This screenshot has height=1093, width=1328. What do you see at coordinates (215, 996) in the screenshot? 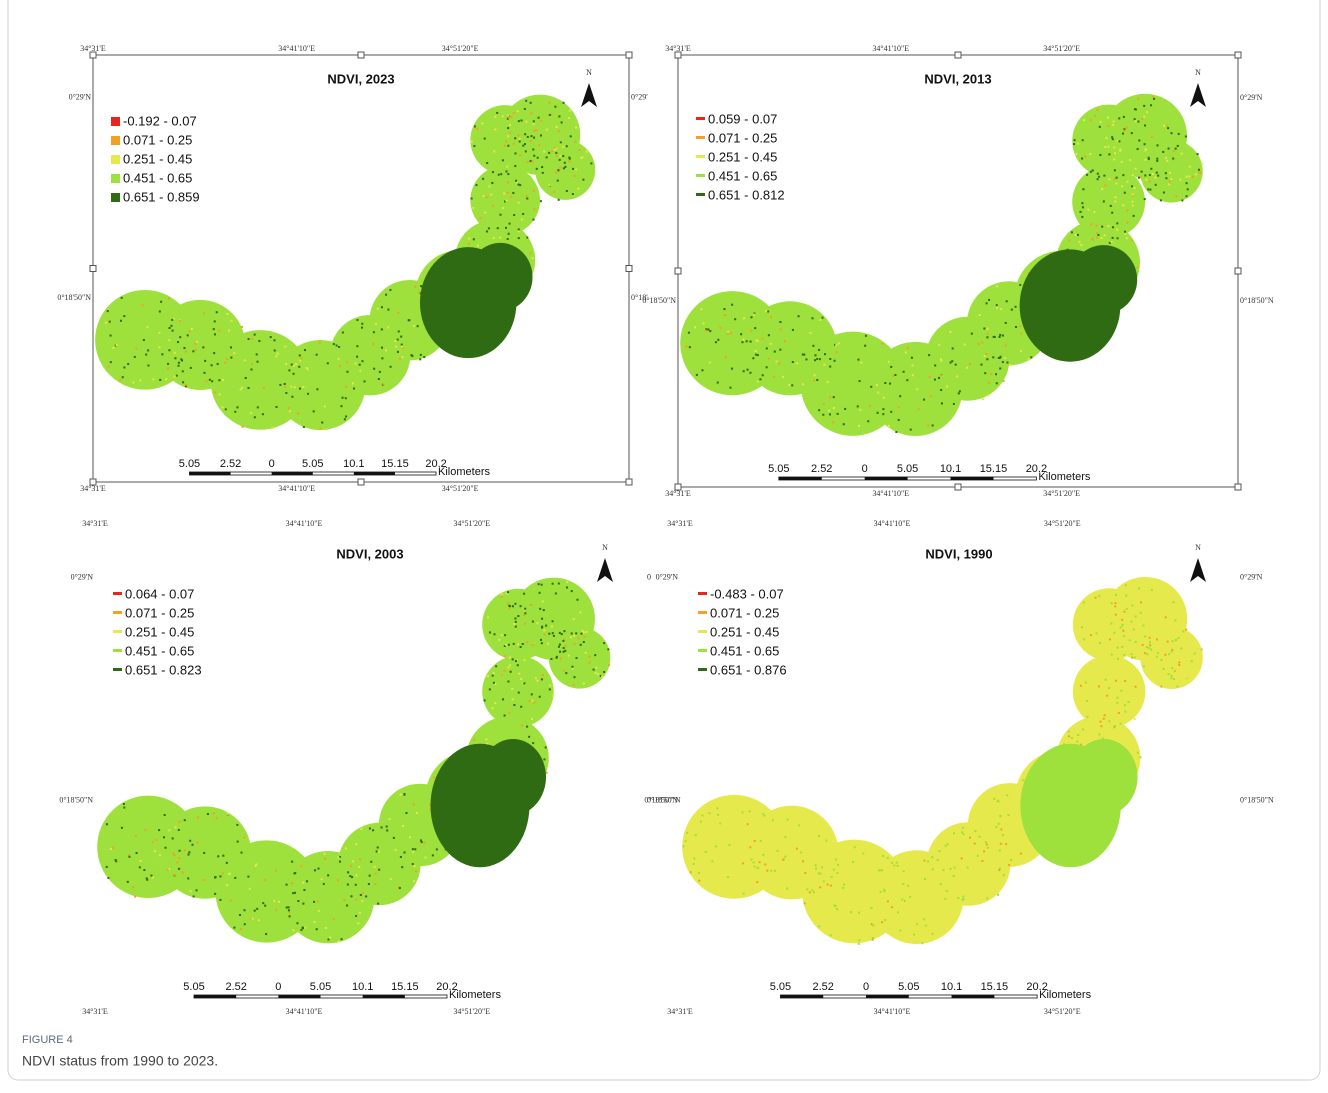
I see `scale-segment` at bounding box center [215, 996].